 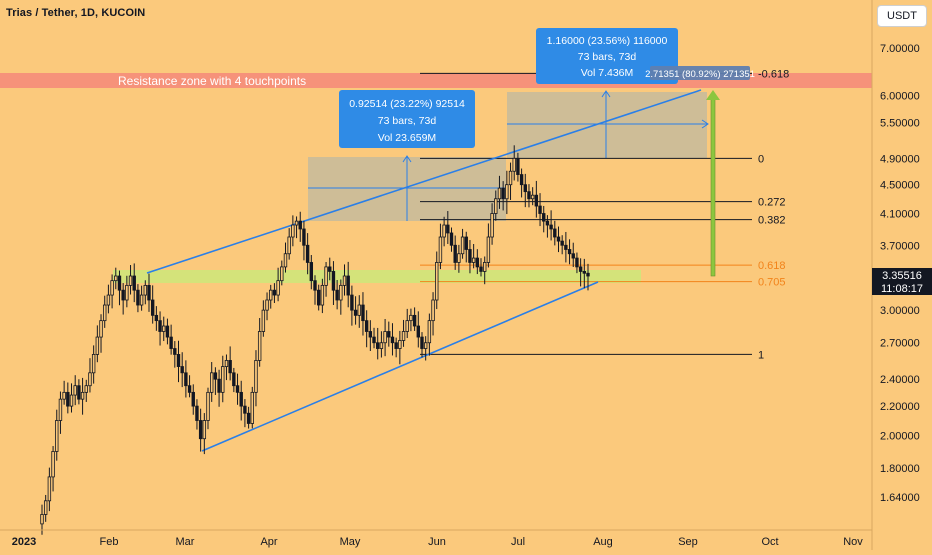 What do you see at coordinates (761, 159) in the screenshot?
I see `fib-label: 0` at bounding box center [761, 159].